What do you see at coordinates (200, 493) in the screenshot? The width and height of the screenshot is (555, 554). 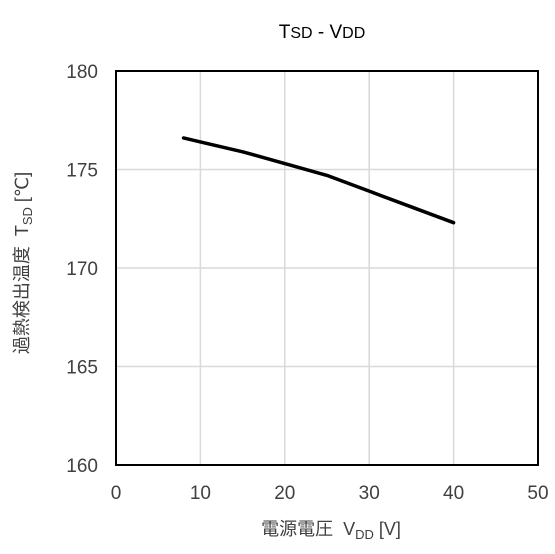 I see `x-tick-label: 10` at bounding box center [200, 493].